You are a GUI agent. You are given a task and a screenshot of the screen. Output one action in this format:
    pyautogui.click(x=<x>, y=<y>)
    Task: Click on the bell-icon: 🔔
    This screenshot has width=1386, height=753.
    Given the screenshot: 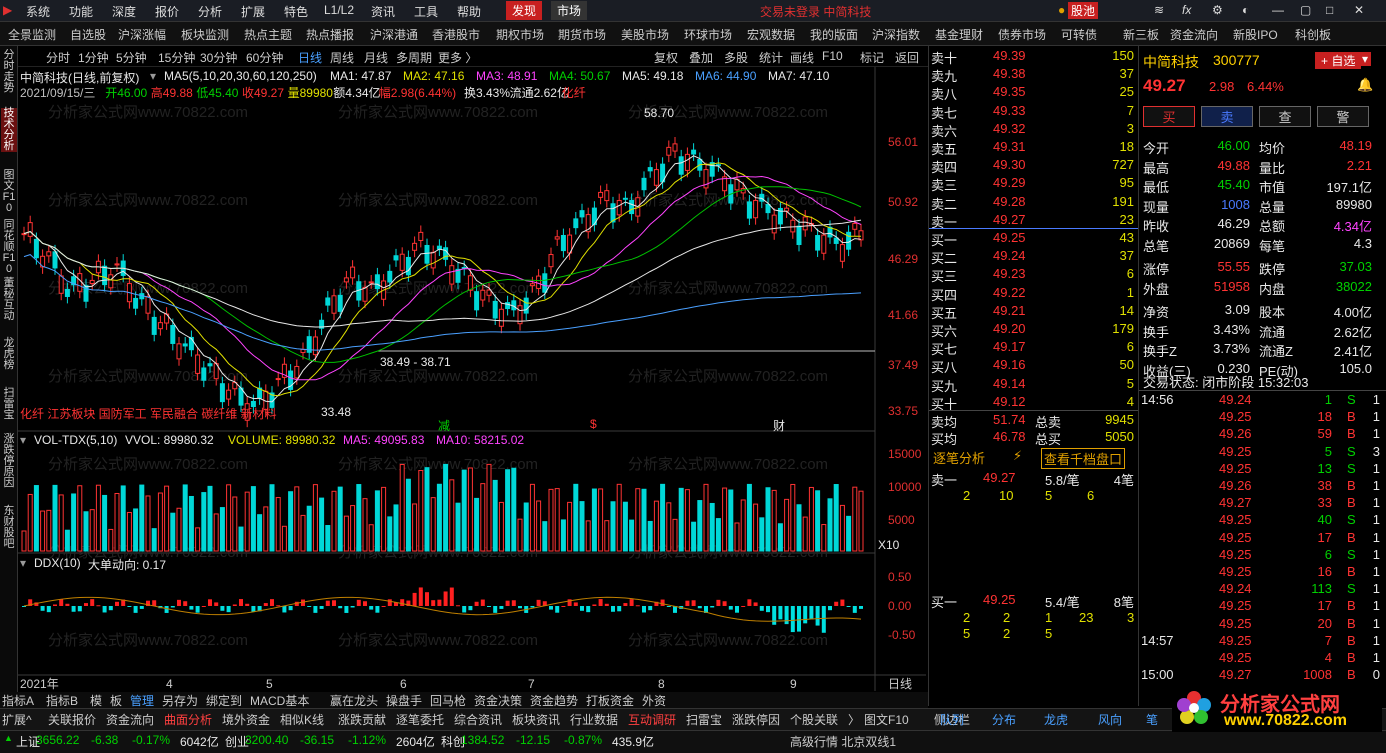 What is the action you would take?
    pyautogui.click(x=1365, y=84)
    